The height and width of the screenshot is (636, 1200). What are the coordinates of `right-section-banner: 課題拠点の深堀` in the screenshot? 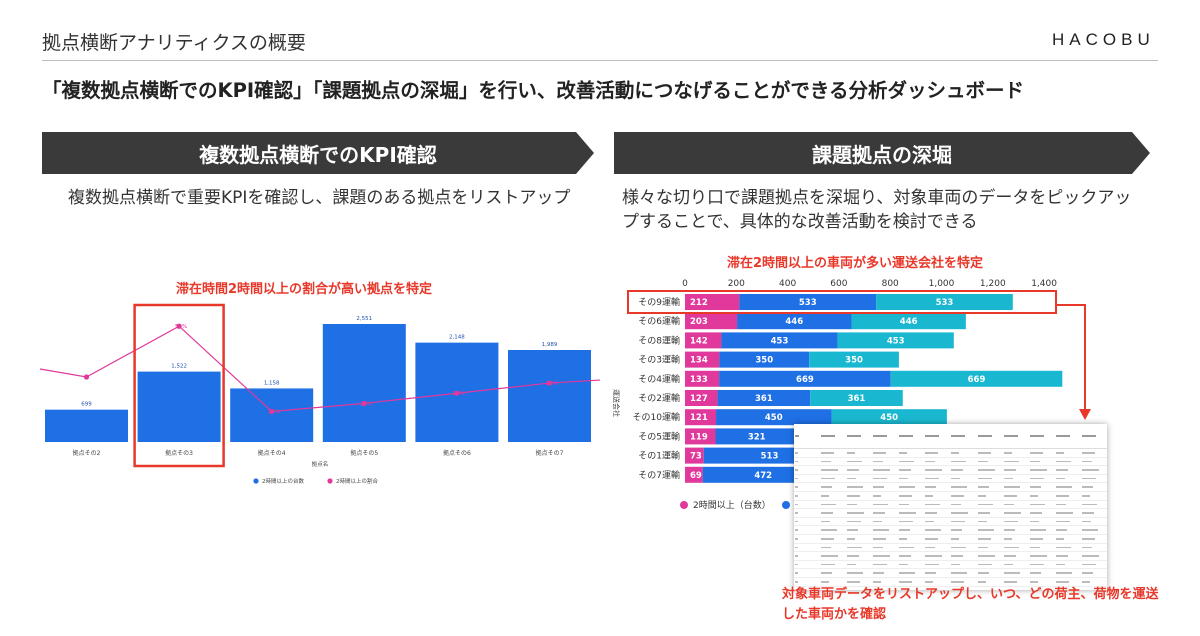 It's located at (882, 153).